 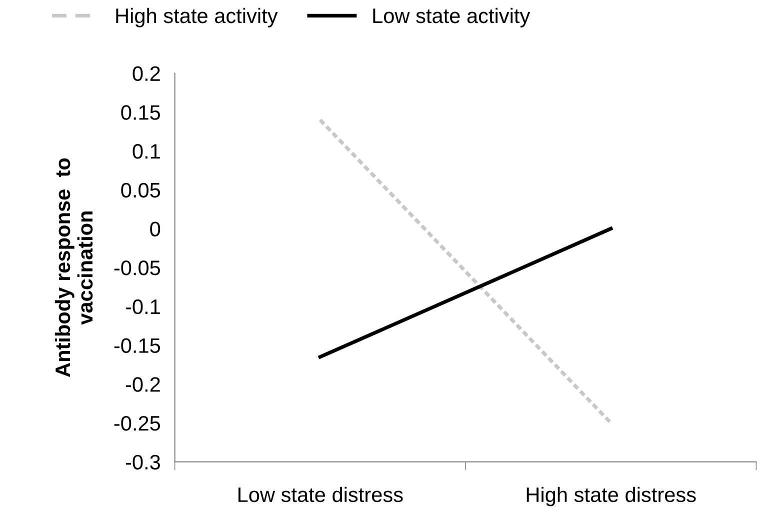 I want to click on y-tick-label: -0.15, so click(x=137, y=346).